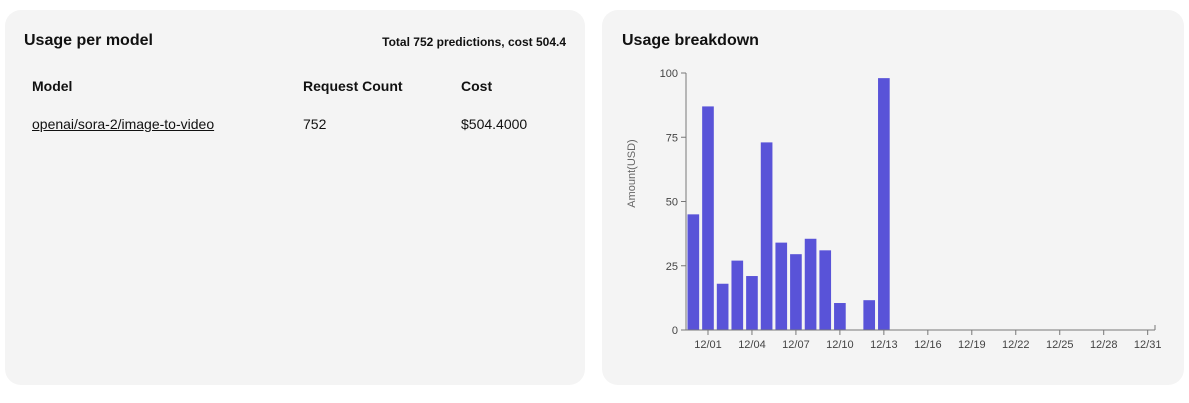  Describe the element at coordinates (1016, 345) in the screenshot. I see `x-tick-label: 12/22` at that location.